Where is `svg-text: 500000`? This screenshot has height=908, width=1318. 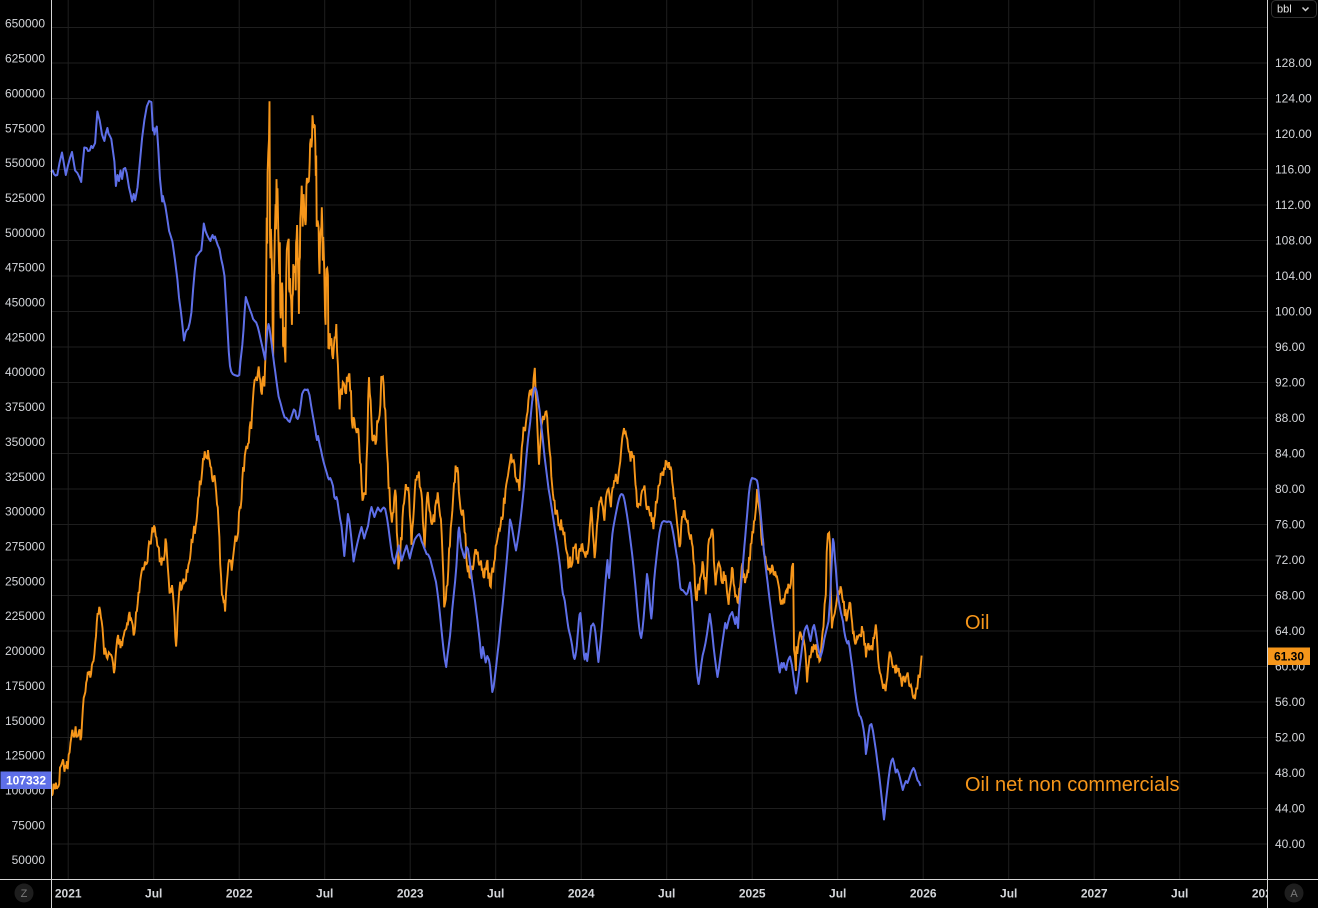
svg-text: 500000 is located at coordinates (25, 233).